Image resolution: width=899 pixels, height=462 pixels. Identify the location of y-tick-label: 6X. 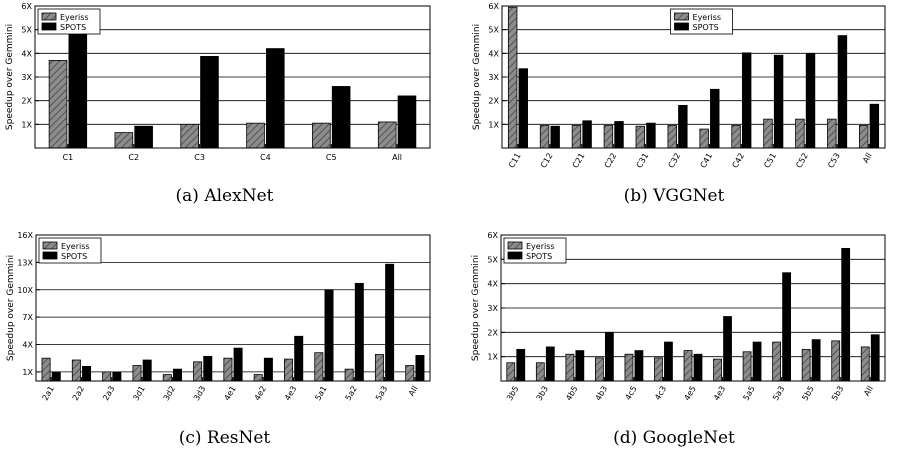
(26, 6).